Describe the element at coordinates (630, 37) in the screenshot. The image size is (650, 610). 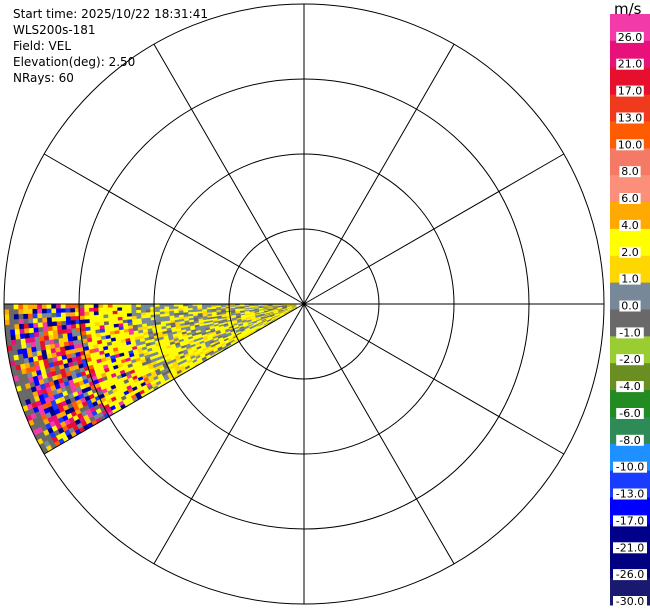
I see `colorbar-tick-label: 26.0` at that location.